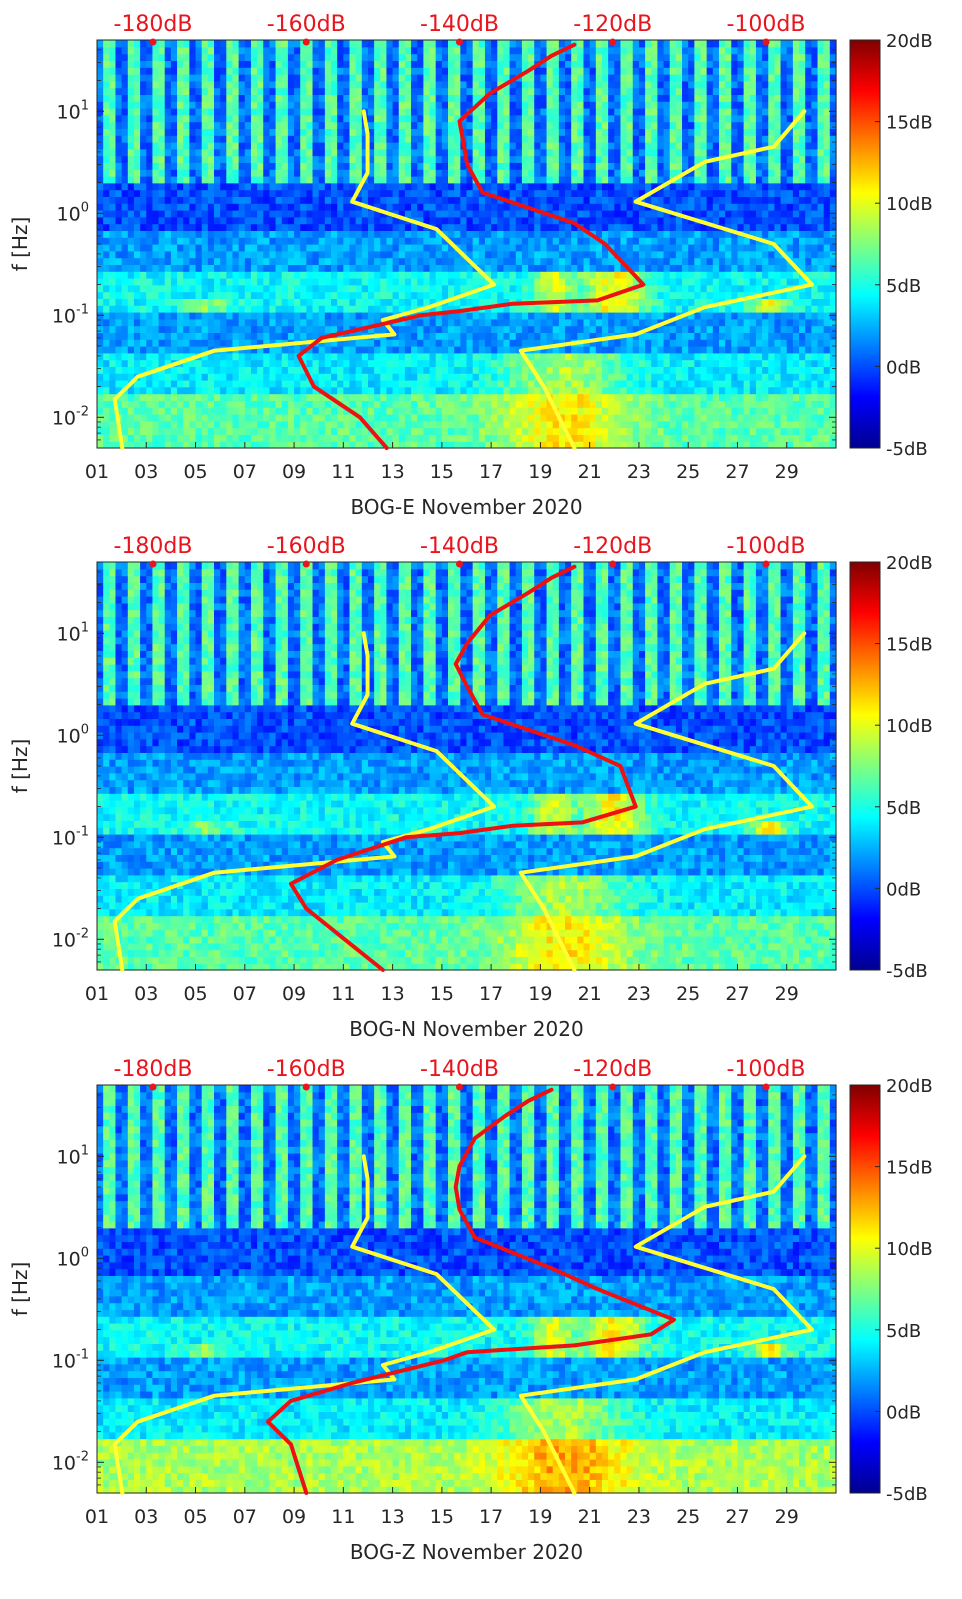  What do you see at coordinates (909, 1086) in the screenshot?
I see `colorbar-tick-label: 20dB` at bounding box center [909, 1086].